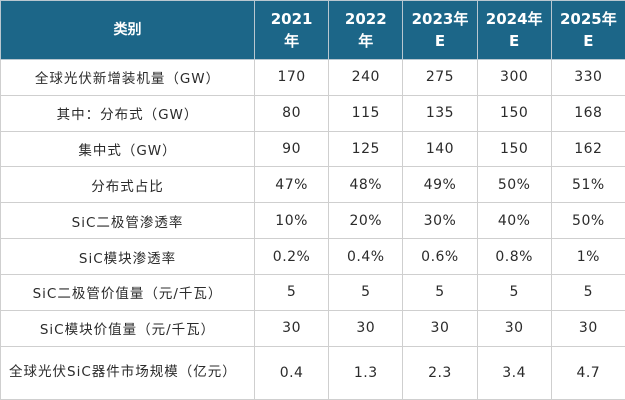 The image size is (625, 400). Describe the element at coordinates (366, 185) in the screenshot. I see `table-cell: 48%` at that location.